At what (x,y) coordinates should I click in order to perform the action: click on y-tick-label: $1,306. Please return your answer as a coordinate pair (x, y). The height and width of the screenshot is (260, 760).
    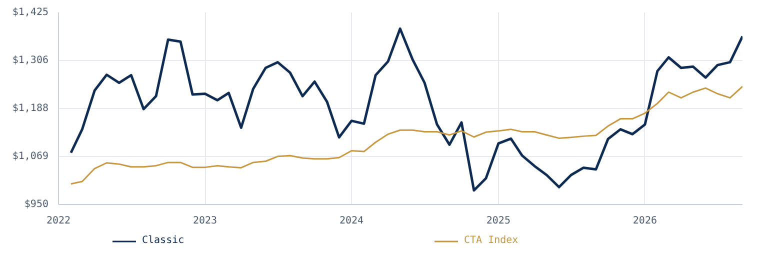
    Looking at the image, I should click on (30, 60).